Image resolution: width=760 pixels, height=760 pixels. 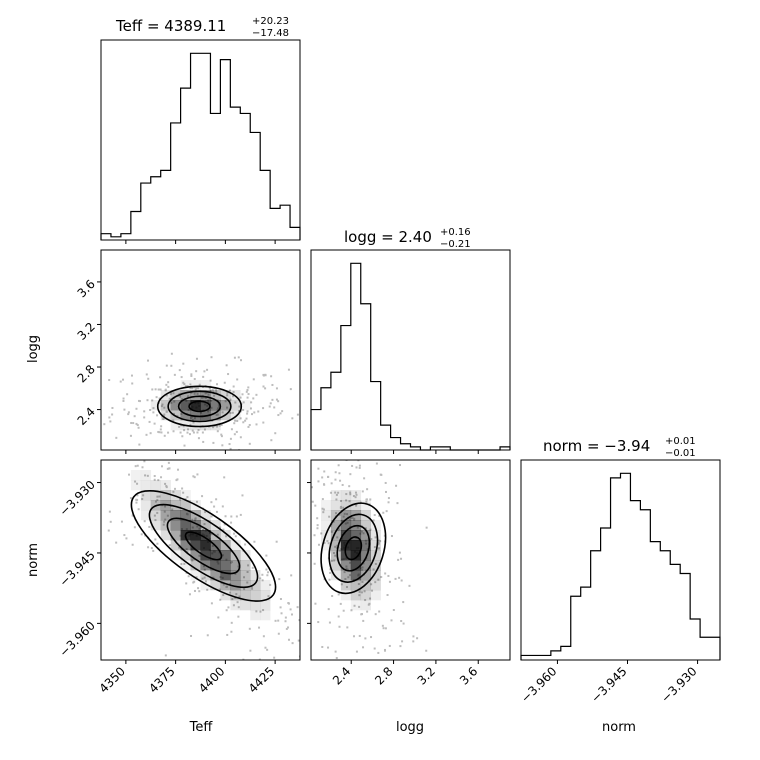 I want to click on title-norm: norm = −3.94 +0.01 −0.01, so click(x=619, y=447).